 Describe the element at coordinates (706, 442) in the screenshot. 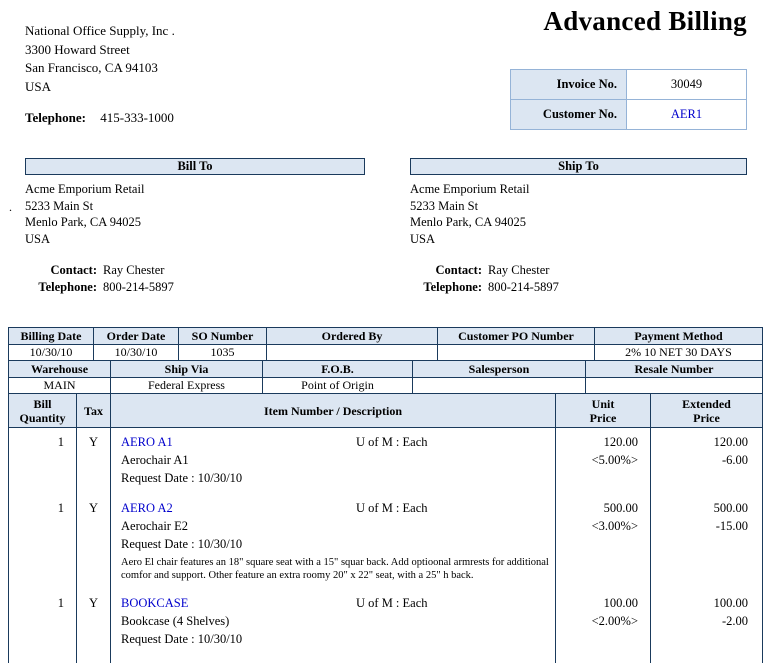

I see `item-extended-price: 120.00` at that location.